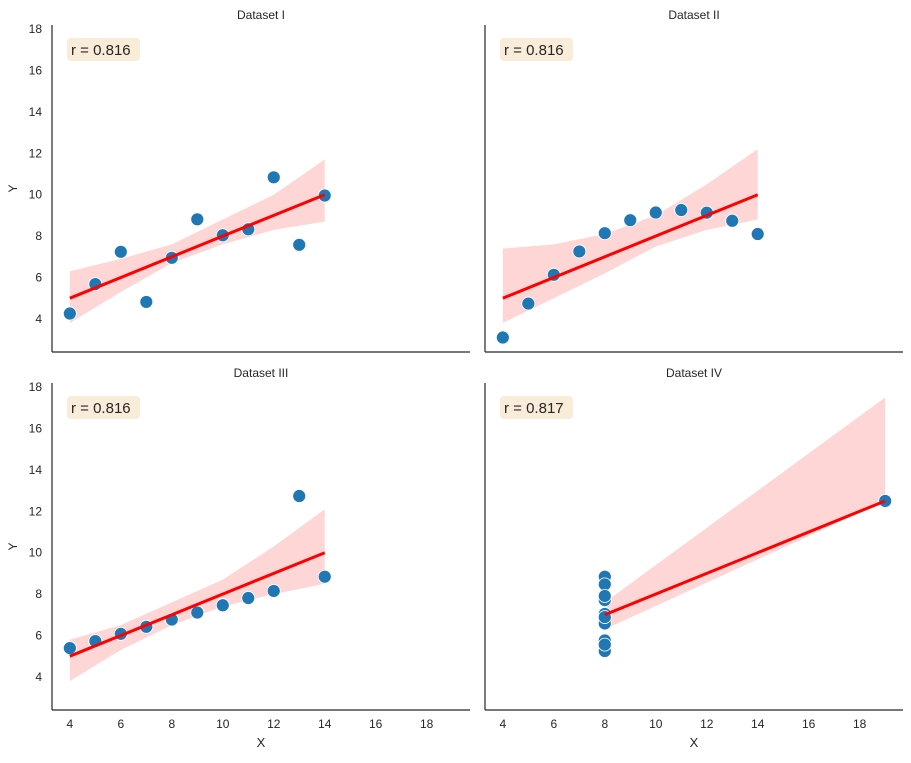  What do you see at coordinates (694, 373) in the screenshot?
I see `panel-title: Dataset IV` at bounding box center [694, 373].